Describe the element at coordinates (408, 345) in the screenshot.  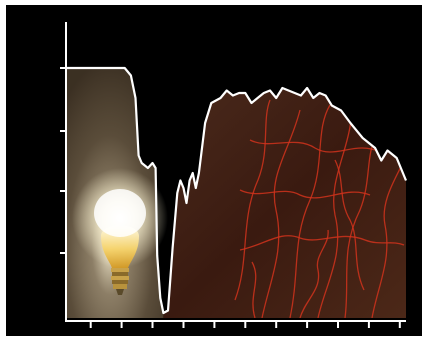
I see `x-unit-label: µm` at that location.